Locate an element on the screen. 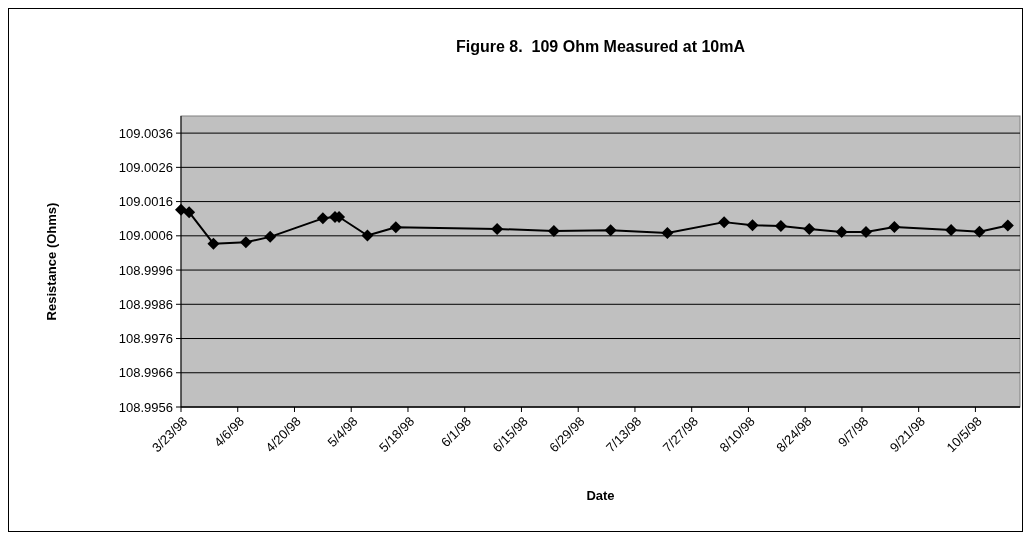 This screenshot has width=1031, height=540. y-tick-label: 108.9966 is located at coordinates (145, 373).